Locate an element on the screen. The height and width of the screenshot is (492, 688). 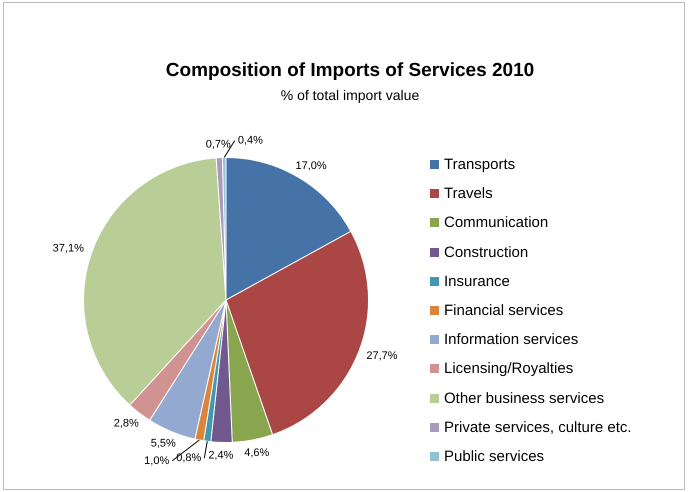
data-label: 1,0% is located at coordinates (157, 460).